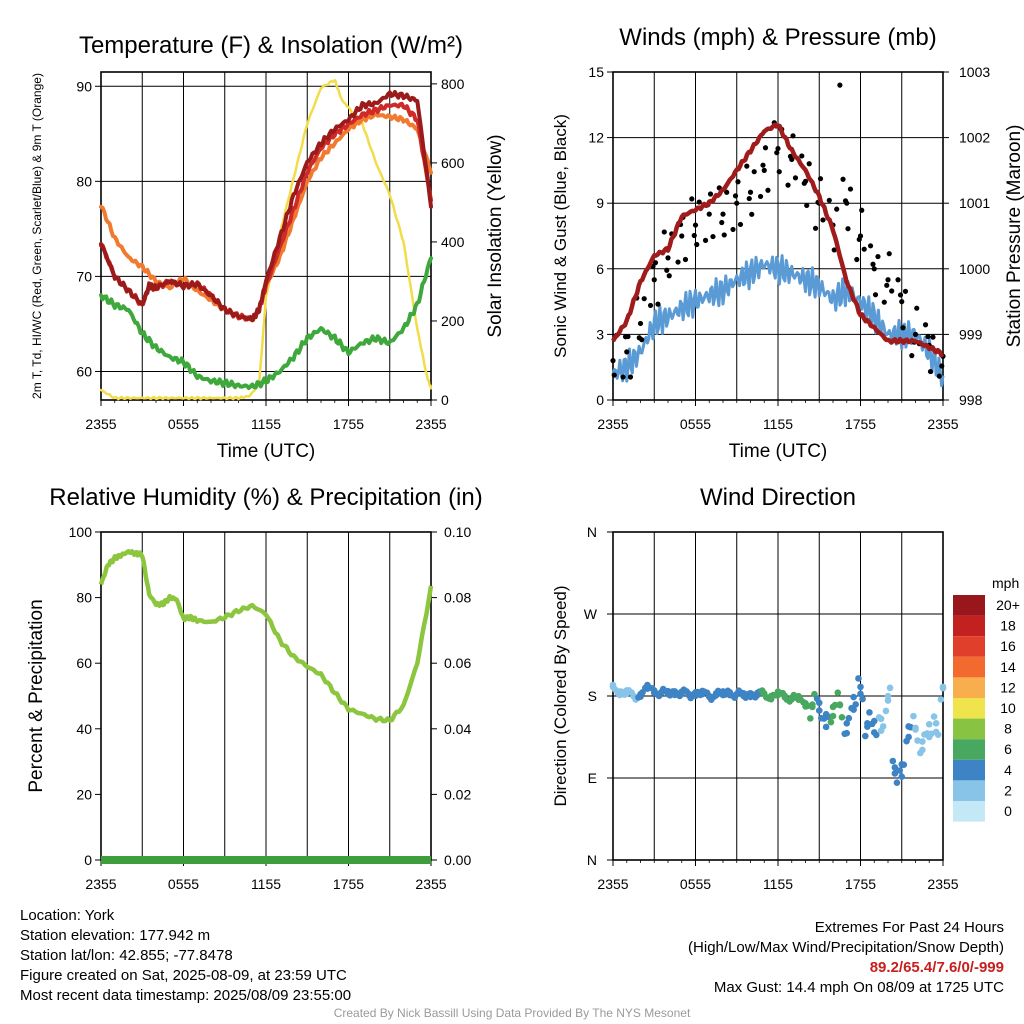  Describe the element at coordinates (457, 663) in the screenshot. I see `rh-panel-y2tick-label: 0.06` at that location.